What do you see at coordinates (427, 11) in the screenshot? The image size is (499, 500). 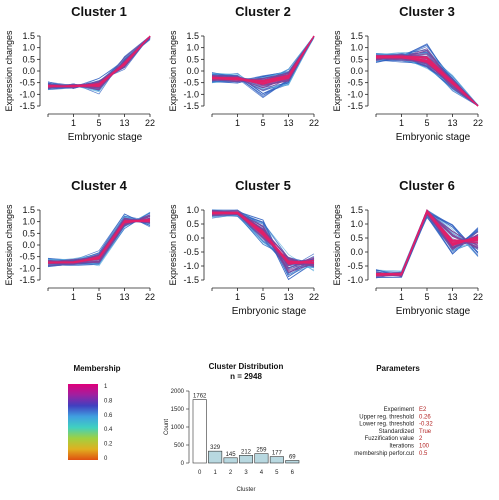 I see `panel-title: Cluster 3` at bounding box center [427, 11].